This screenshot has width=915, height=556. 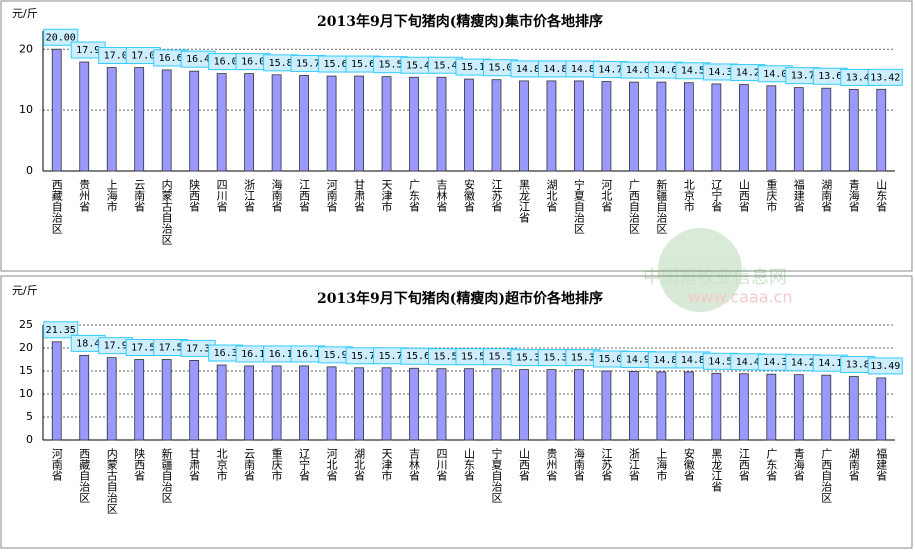 What do you see at coordinates (748, 362) in the screenshot?
I see `value-label: 14.4` at bounding box center [748, 362].